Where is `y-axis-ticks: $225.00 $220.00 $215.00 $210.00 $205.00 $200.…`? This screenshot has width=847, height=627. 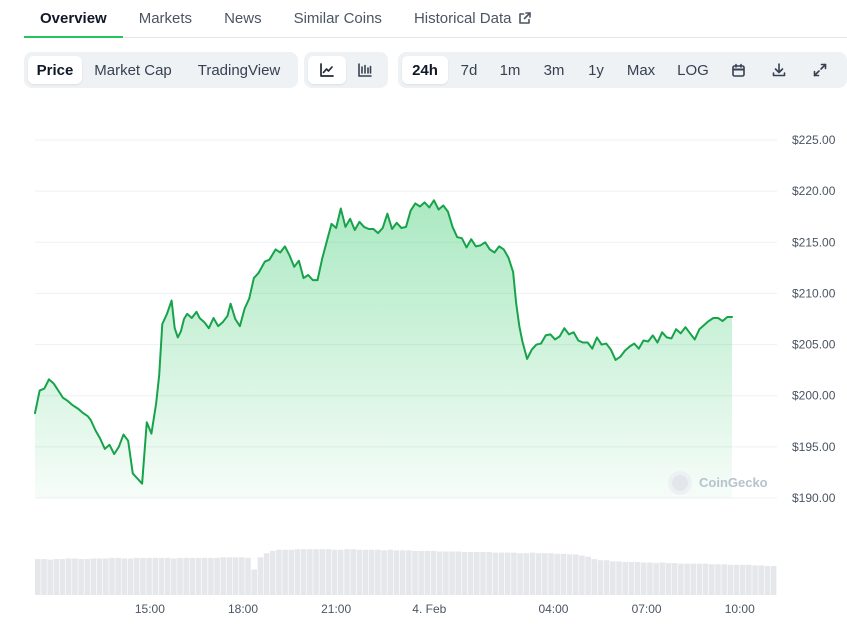
y-axis-ticks: $225.00 $220.00 $215.00 $210.00 $205.00 $200.… is located at coordinates (814, 319).